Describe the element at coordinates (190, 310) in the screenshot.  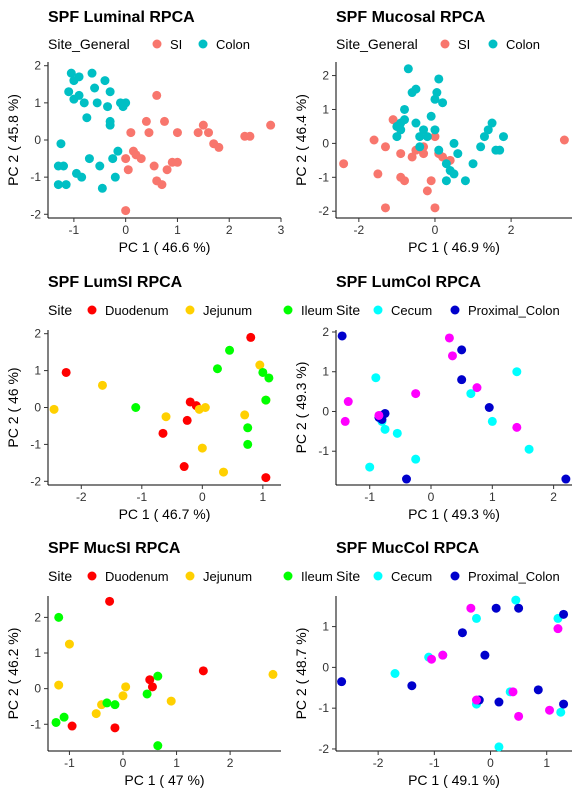
I see `legend-key-jejunum` at that location.